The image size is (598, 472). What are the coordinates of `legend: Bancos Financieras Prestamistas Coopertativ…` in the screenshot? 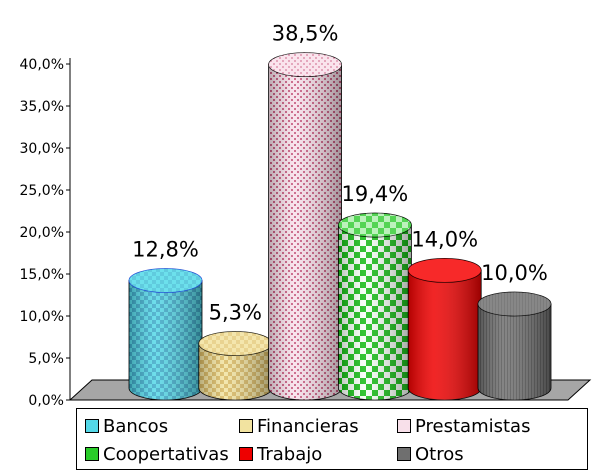 It's located at (332, 439).